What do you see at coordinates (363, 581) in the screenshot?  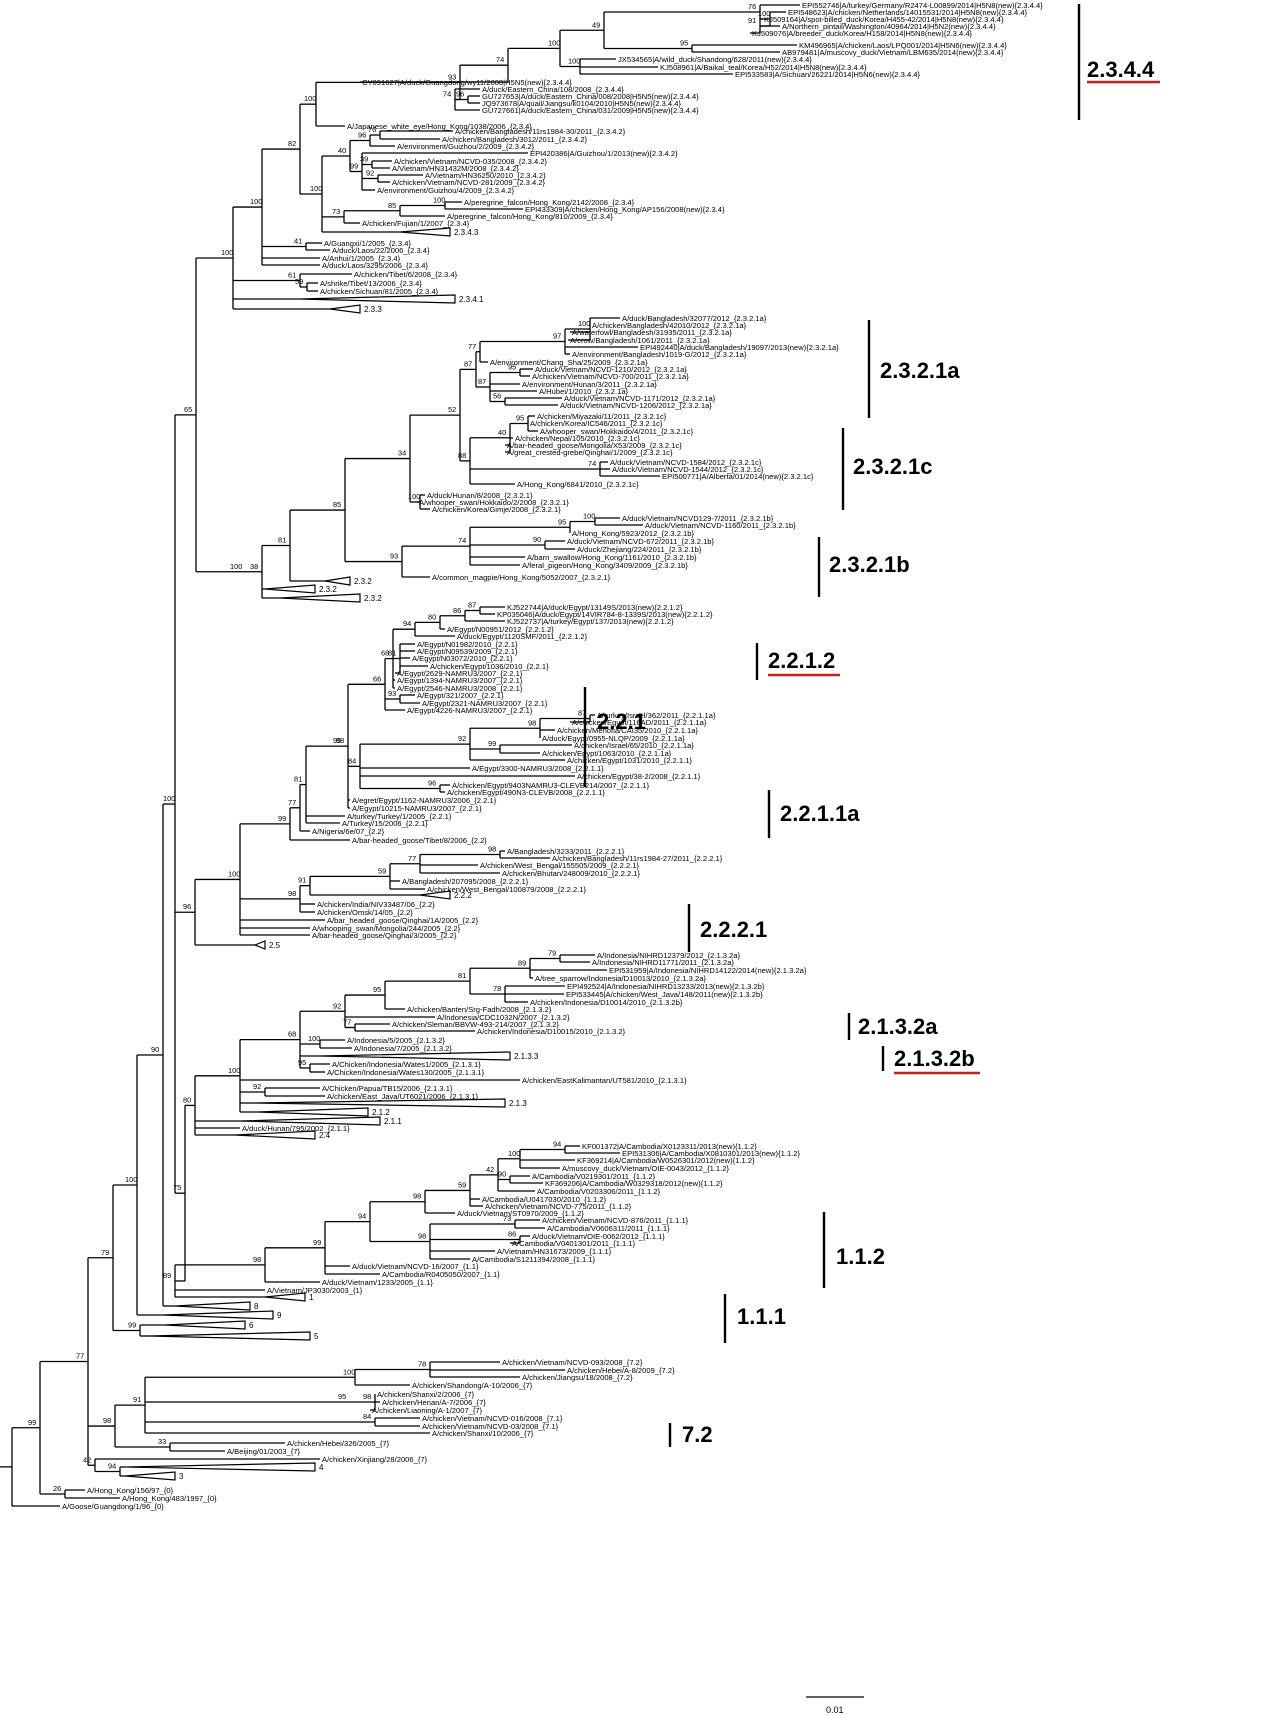 I see `collapsed-clade-label: 2.3.2` at bounding box center [363, 581].